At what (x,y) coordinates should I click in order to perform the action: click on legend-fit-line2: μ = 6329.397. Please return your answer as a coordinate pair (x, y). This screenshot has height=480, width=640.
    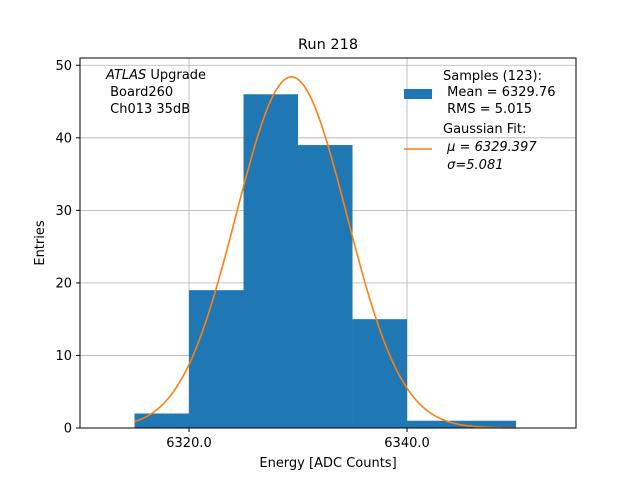
    Looking at the image, I should click on (491, 147).